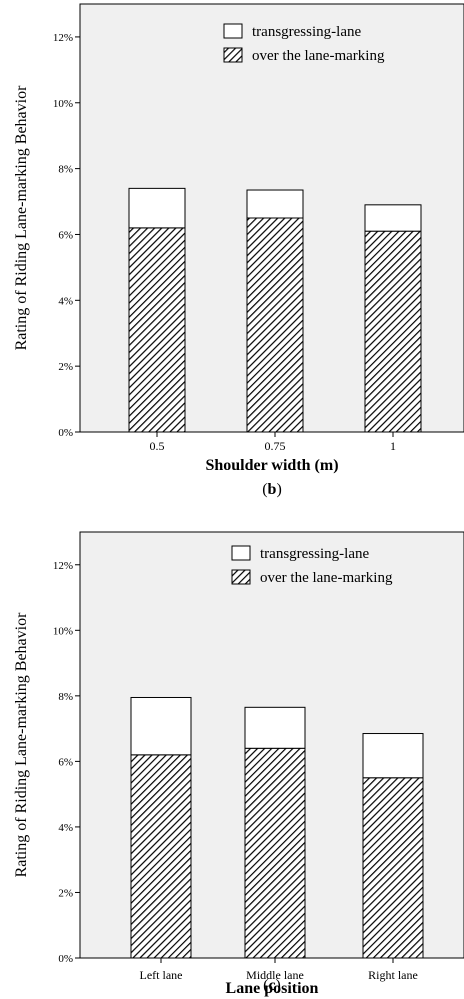 The height and width of the screenshot is (999, 464). I want to click on panel-label-letter: c, so click(271, 985).